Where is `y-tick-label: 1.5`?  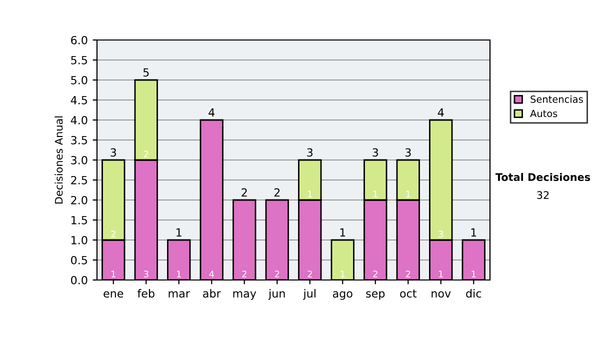 y-tick-label: 1.5 is located at coordinates (79, 220).